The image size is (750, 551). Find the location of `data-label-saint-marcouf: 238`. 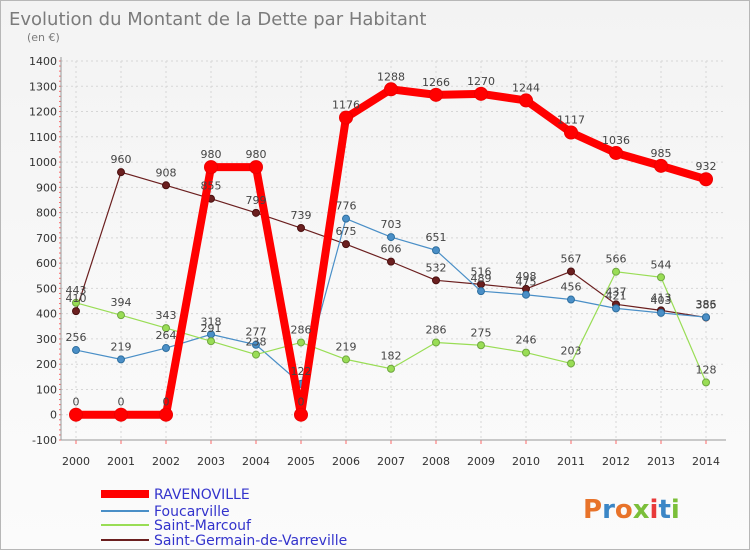

data-label-saint-marcouf: 238 is located at coordinates (256, 342).